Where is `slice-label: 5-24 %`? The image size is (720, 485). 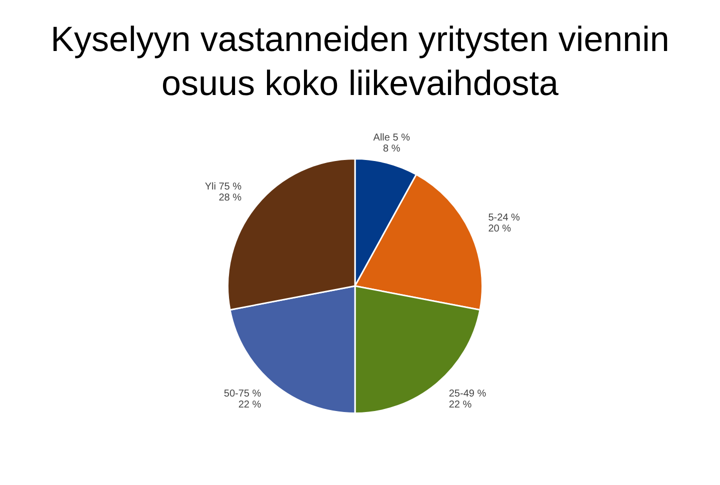
slice-label: 5-24 % is located at coordinates (504, 218).